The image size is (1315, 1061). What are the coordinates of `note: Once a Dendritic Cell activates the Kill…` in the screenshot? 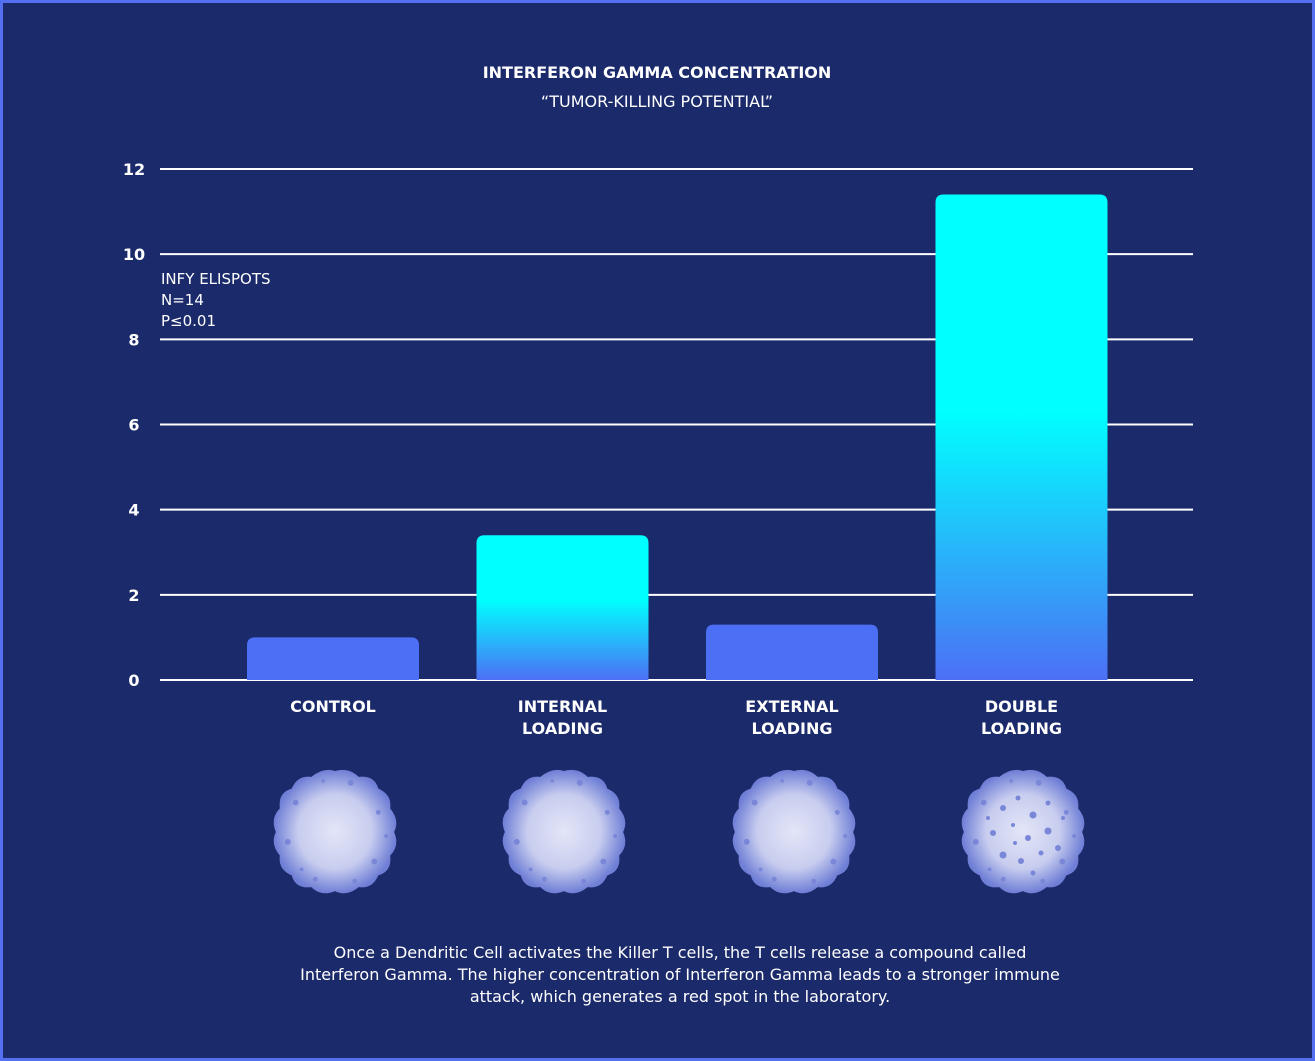 It's located at (680, 974).